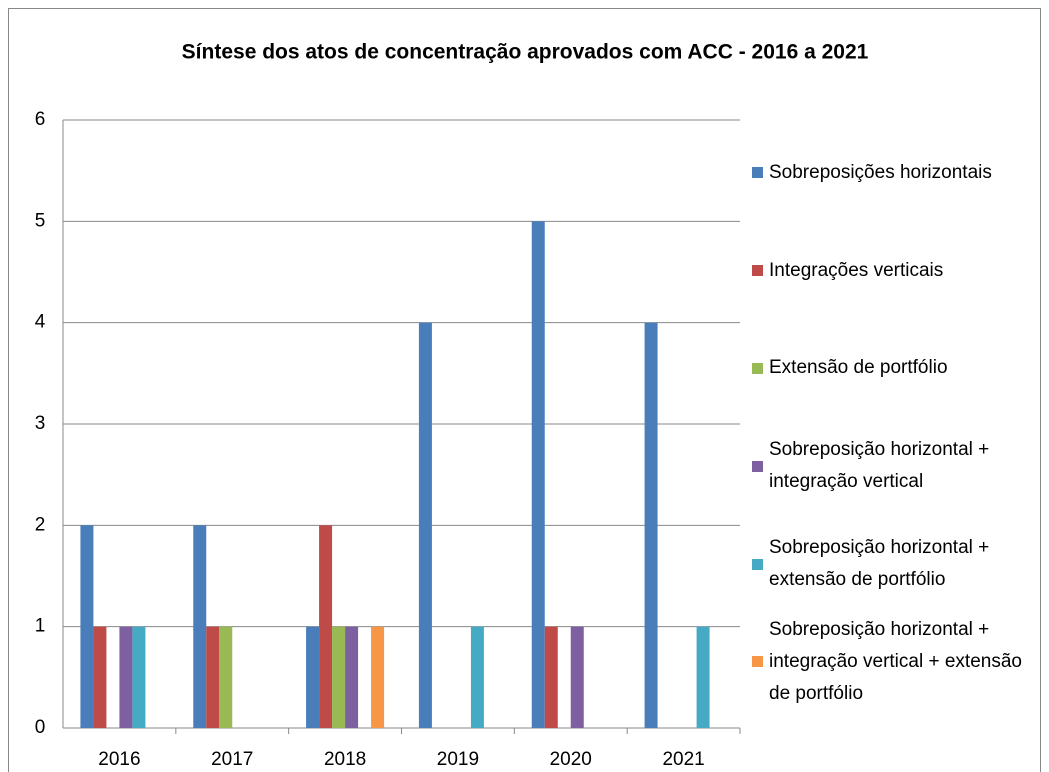 The image size is (1049, 772). I want to click on y-tick-label: 1, so click(40, 626).